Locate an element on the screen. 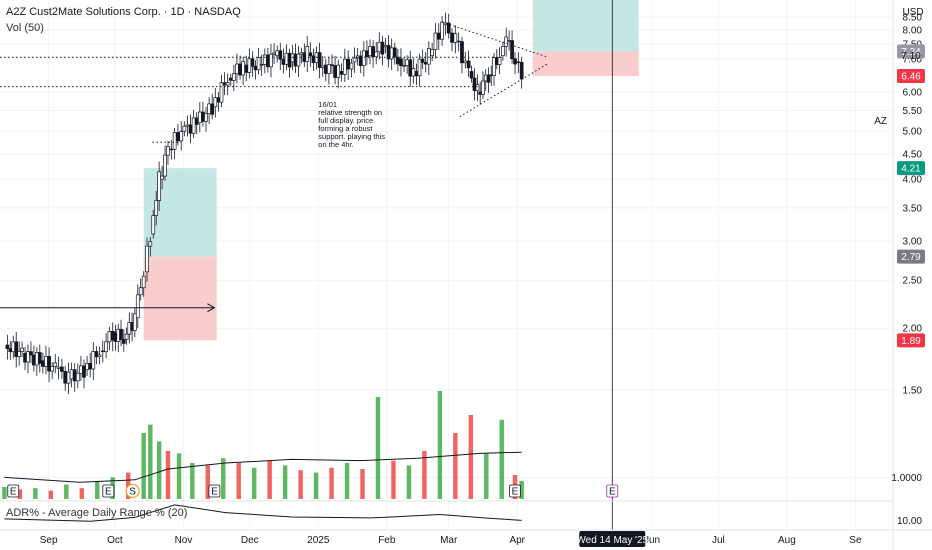 The width and height of the screenshot is (932, 550). currency-label: USD is located at coordinates (912, 12).